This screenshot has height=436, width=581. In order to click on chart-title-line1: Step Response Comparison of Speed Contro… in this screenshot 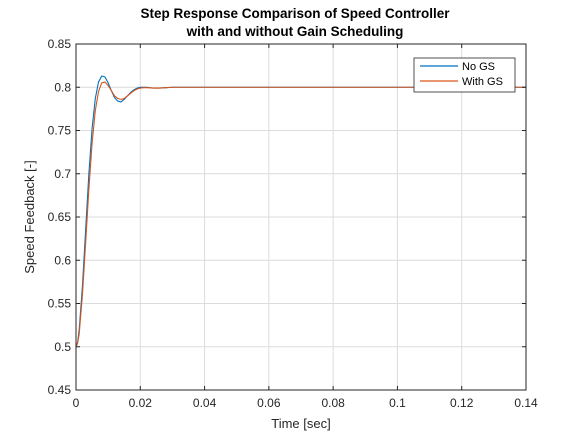, I will do `click(295, 13)`.